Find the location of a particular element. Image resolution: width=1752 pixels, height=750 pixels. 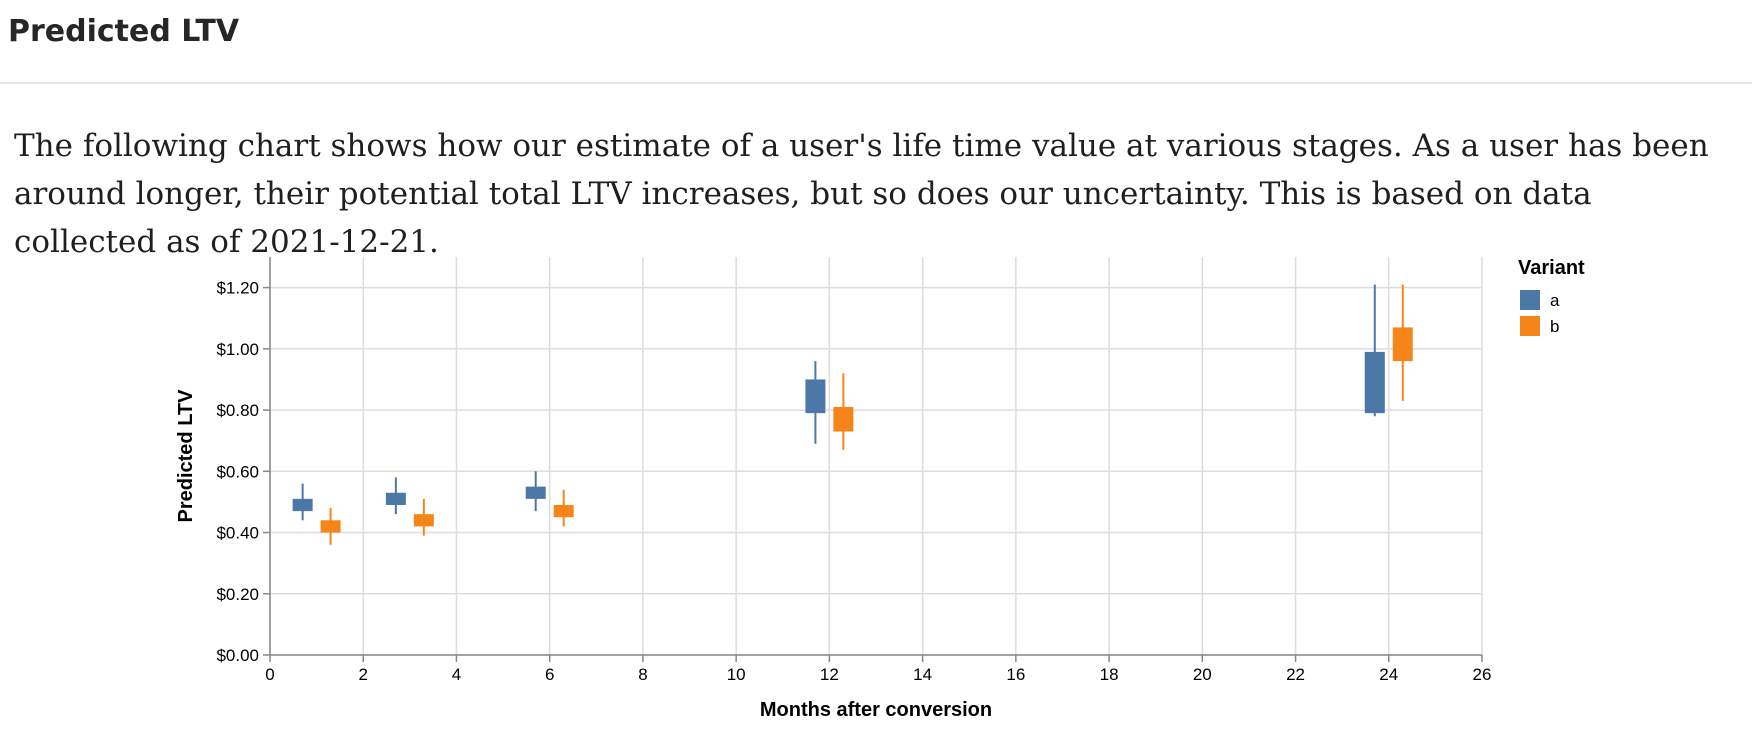

y-tick-label: $0.60 is located at coordinates (237, 471).